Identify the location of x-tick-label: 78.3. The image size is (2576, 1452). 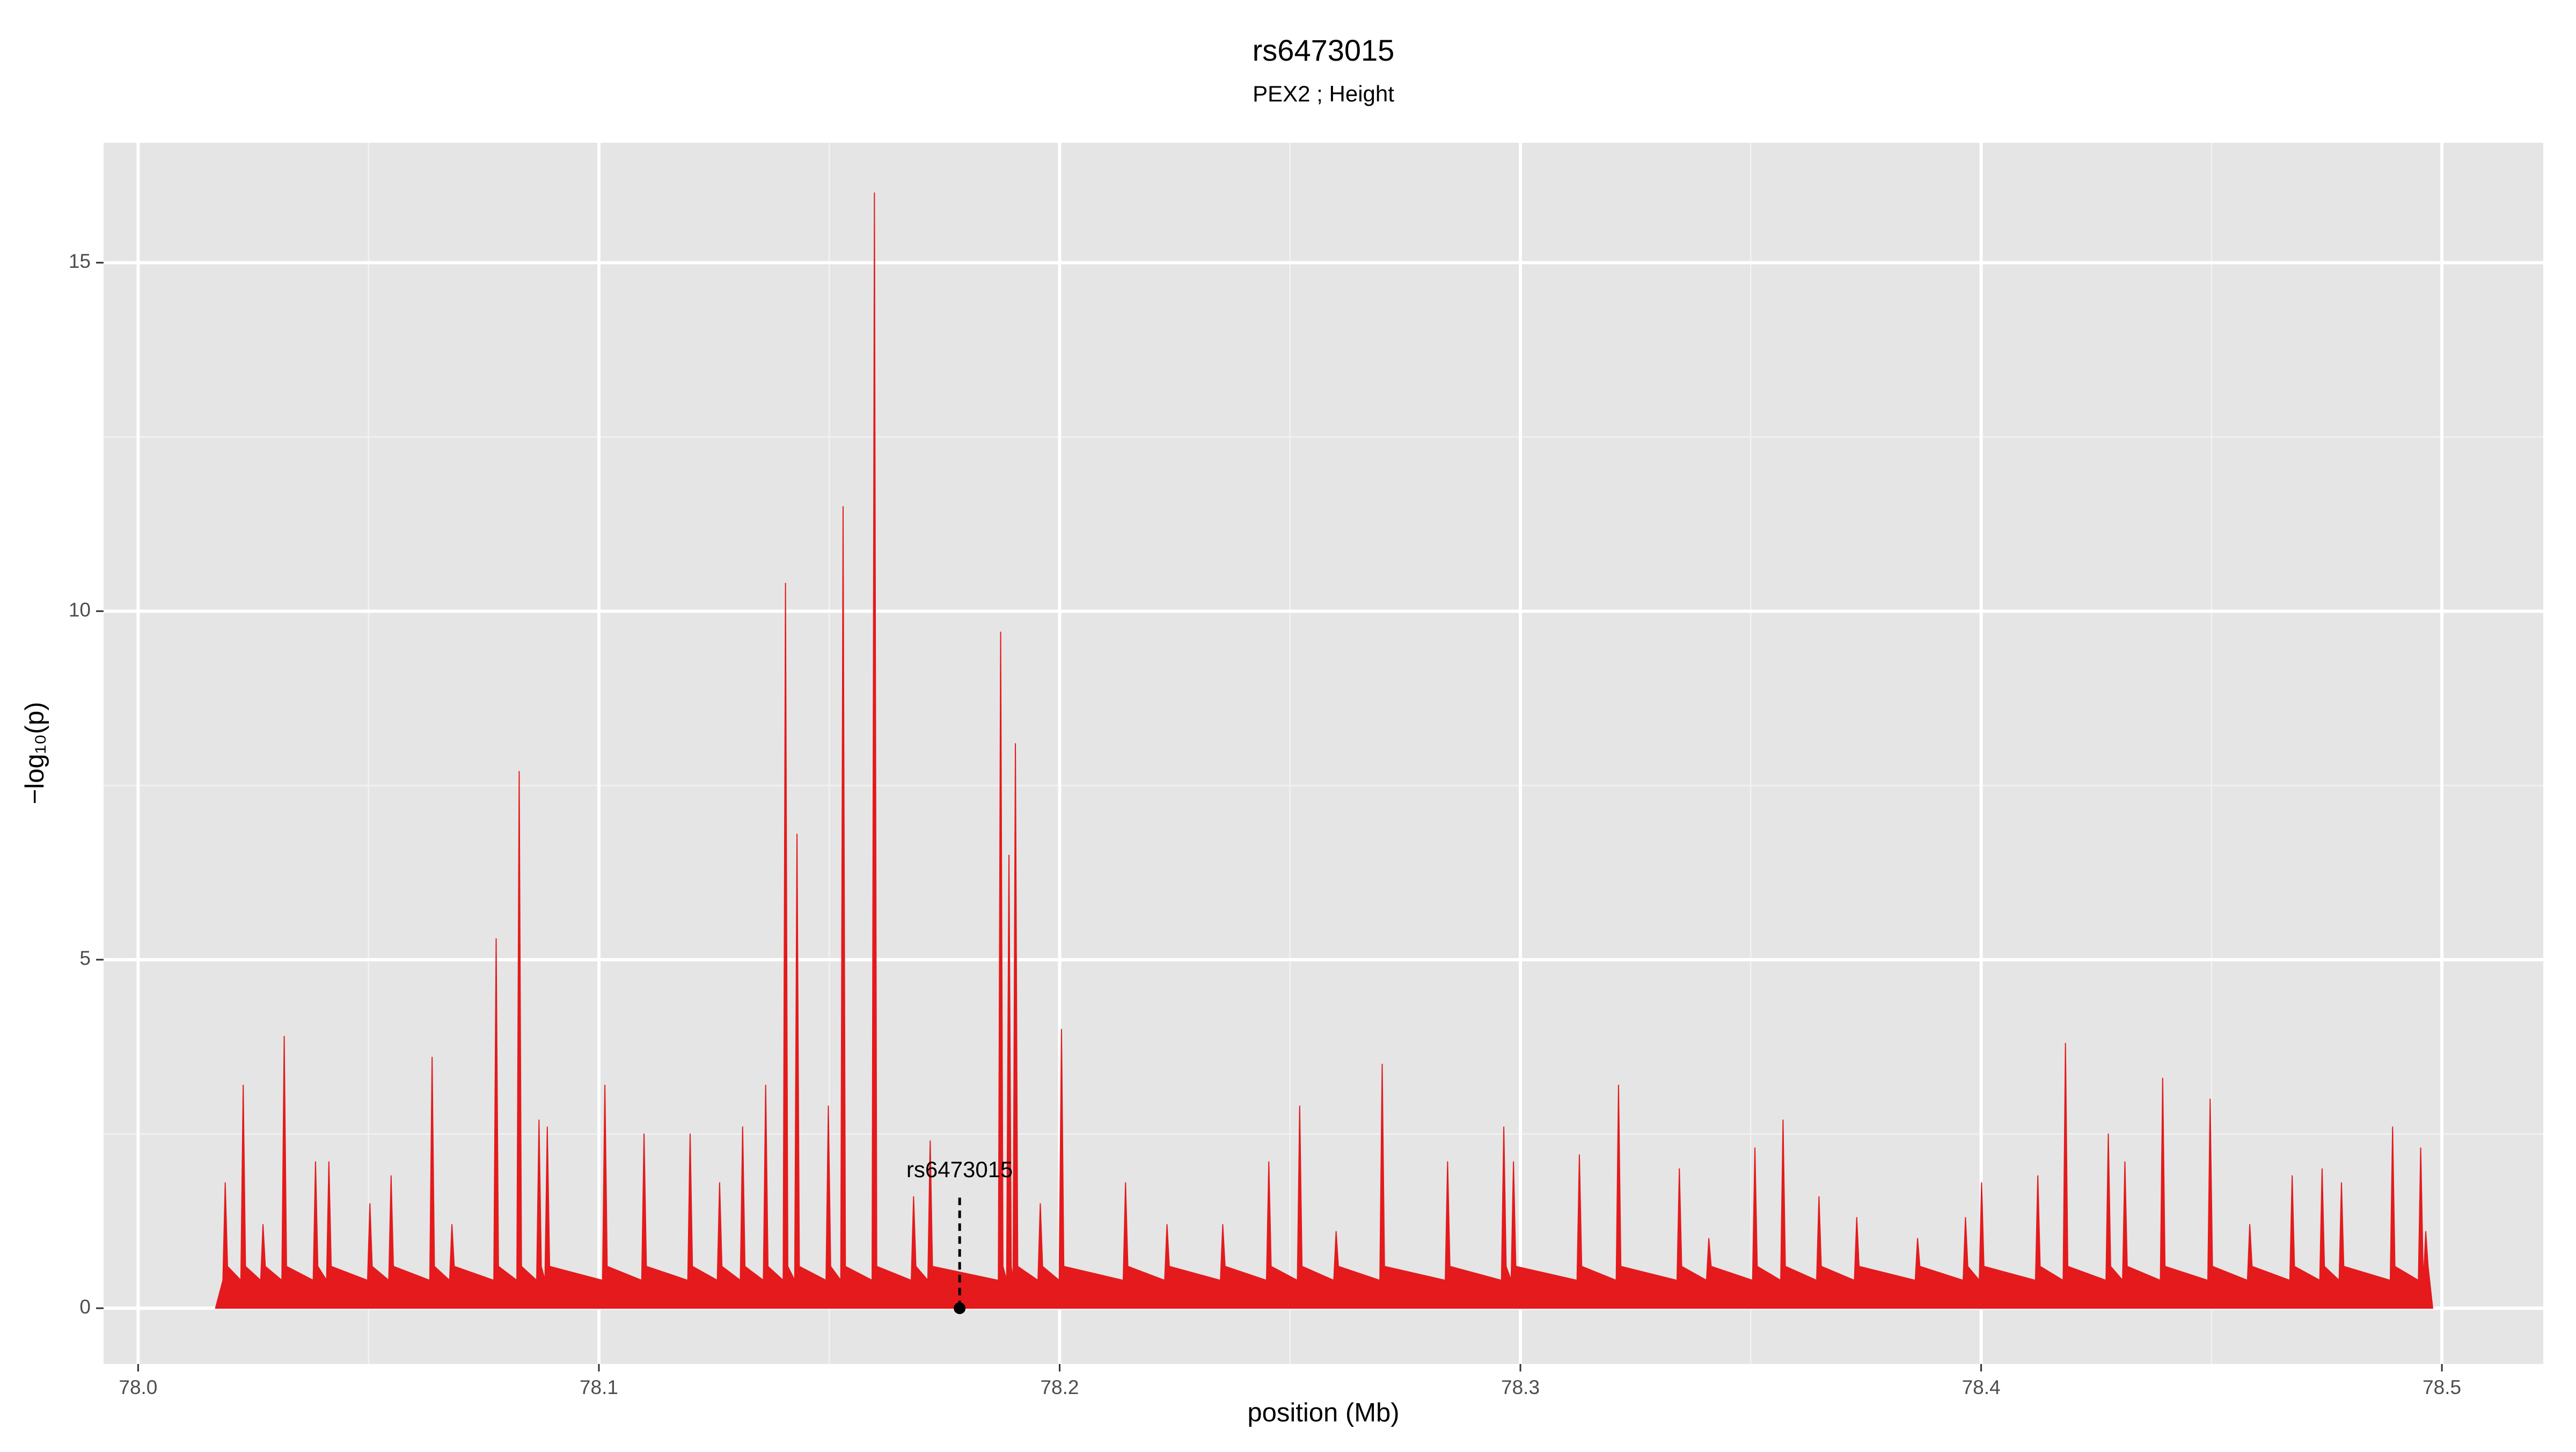
(1520, 1387).